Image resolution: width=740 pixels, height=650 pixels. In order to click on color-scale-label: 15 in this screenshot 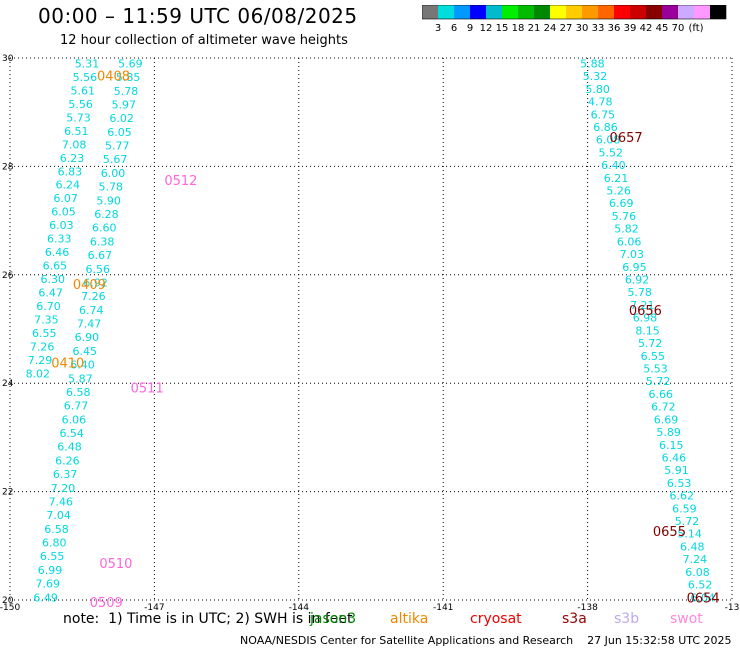, I will do `click(502, 28)`.